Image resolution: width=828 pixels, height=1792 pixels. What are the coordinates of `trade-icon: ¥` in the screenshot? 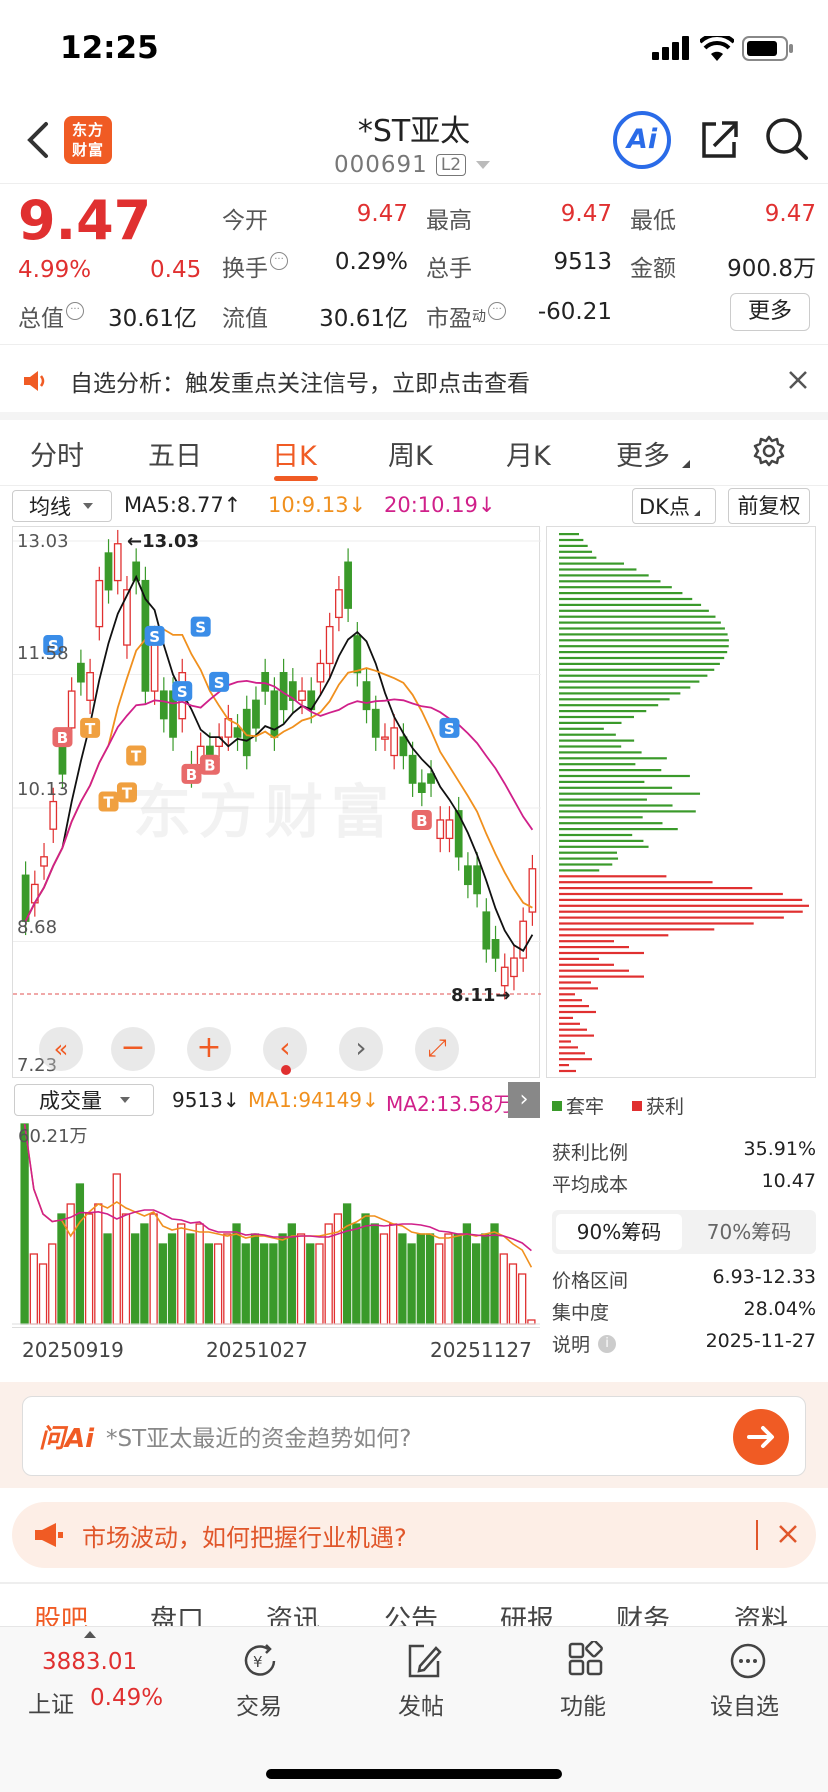 It's located at (260, 1661).